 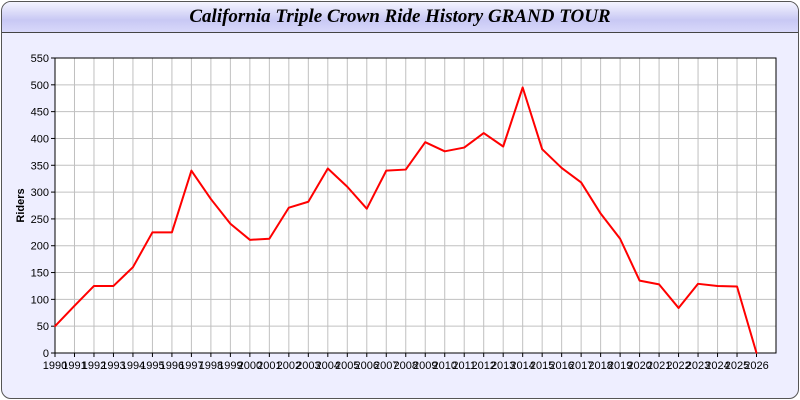 What do you see at coordinates (308, 366) in the screenshot?
I see `x-tick-label: 2003` at bounding box center [308, 366].